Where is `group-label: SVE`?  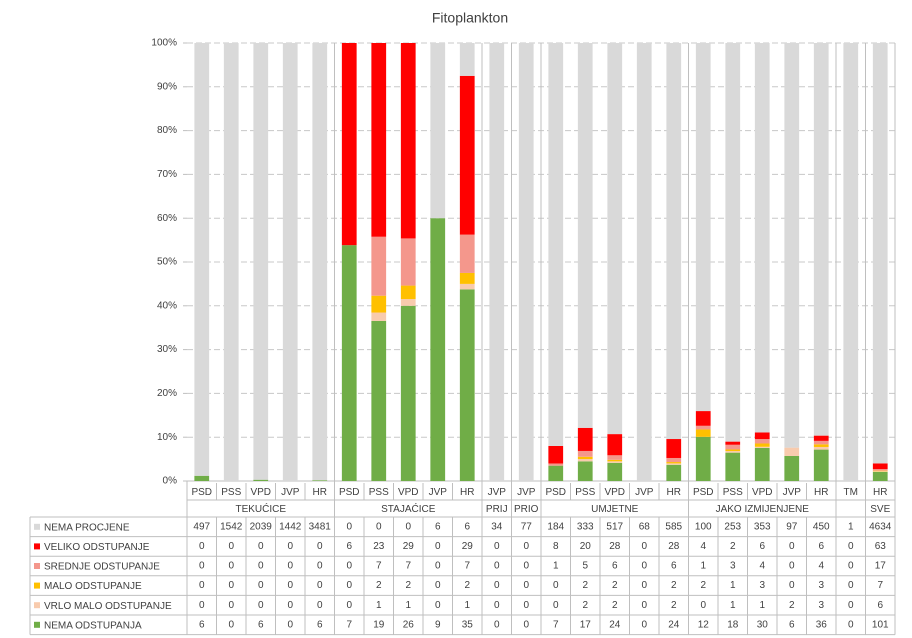 group-label: SVE is located at coordinates (880, 509).